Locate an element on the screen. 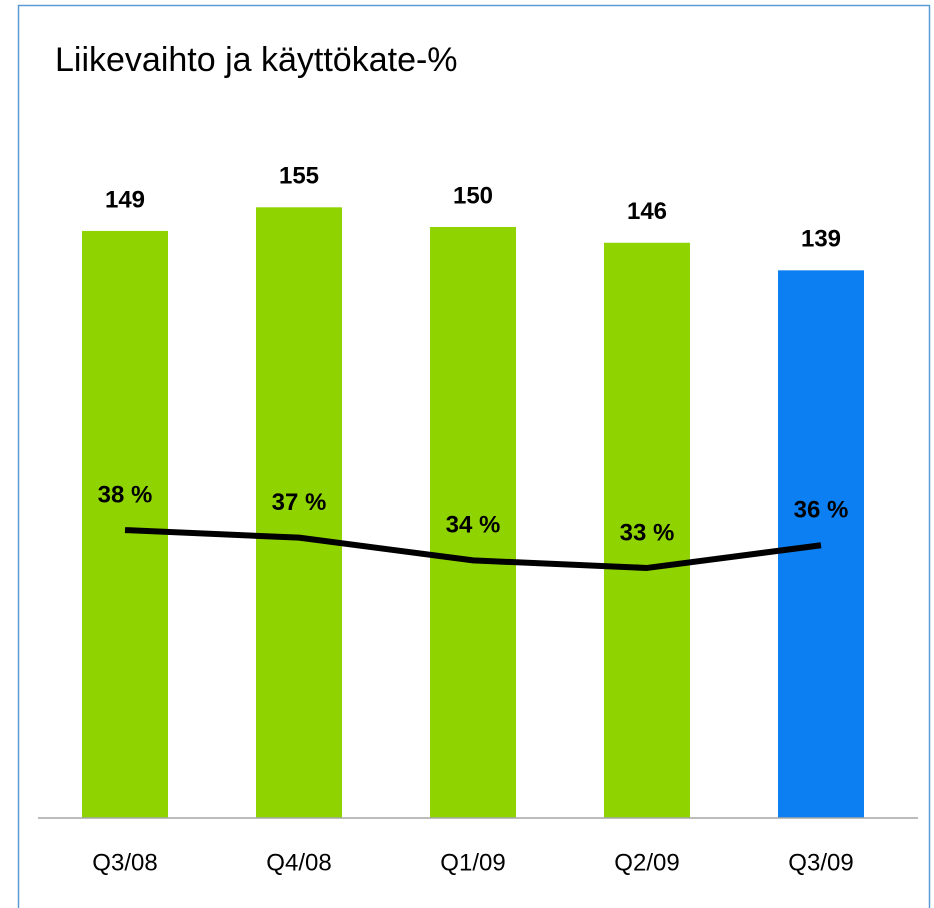 The width and height of the screenshot is (934, 908). line-value-label: 34 % is located at coordinates (473, 525).